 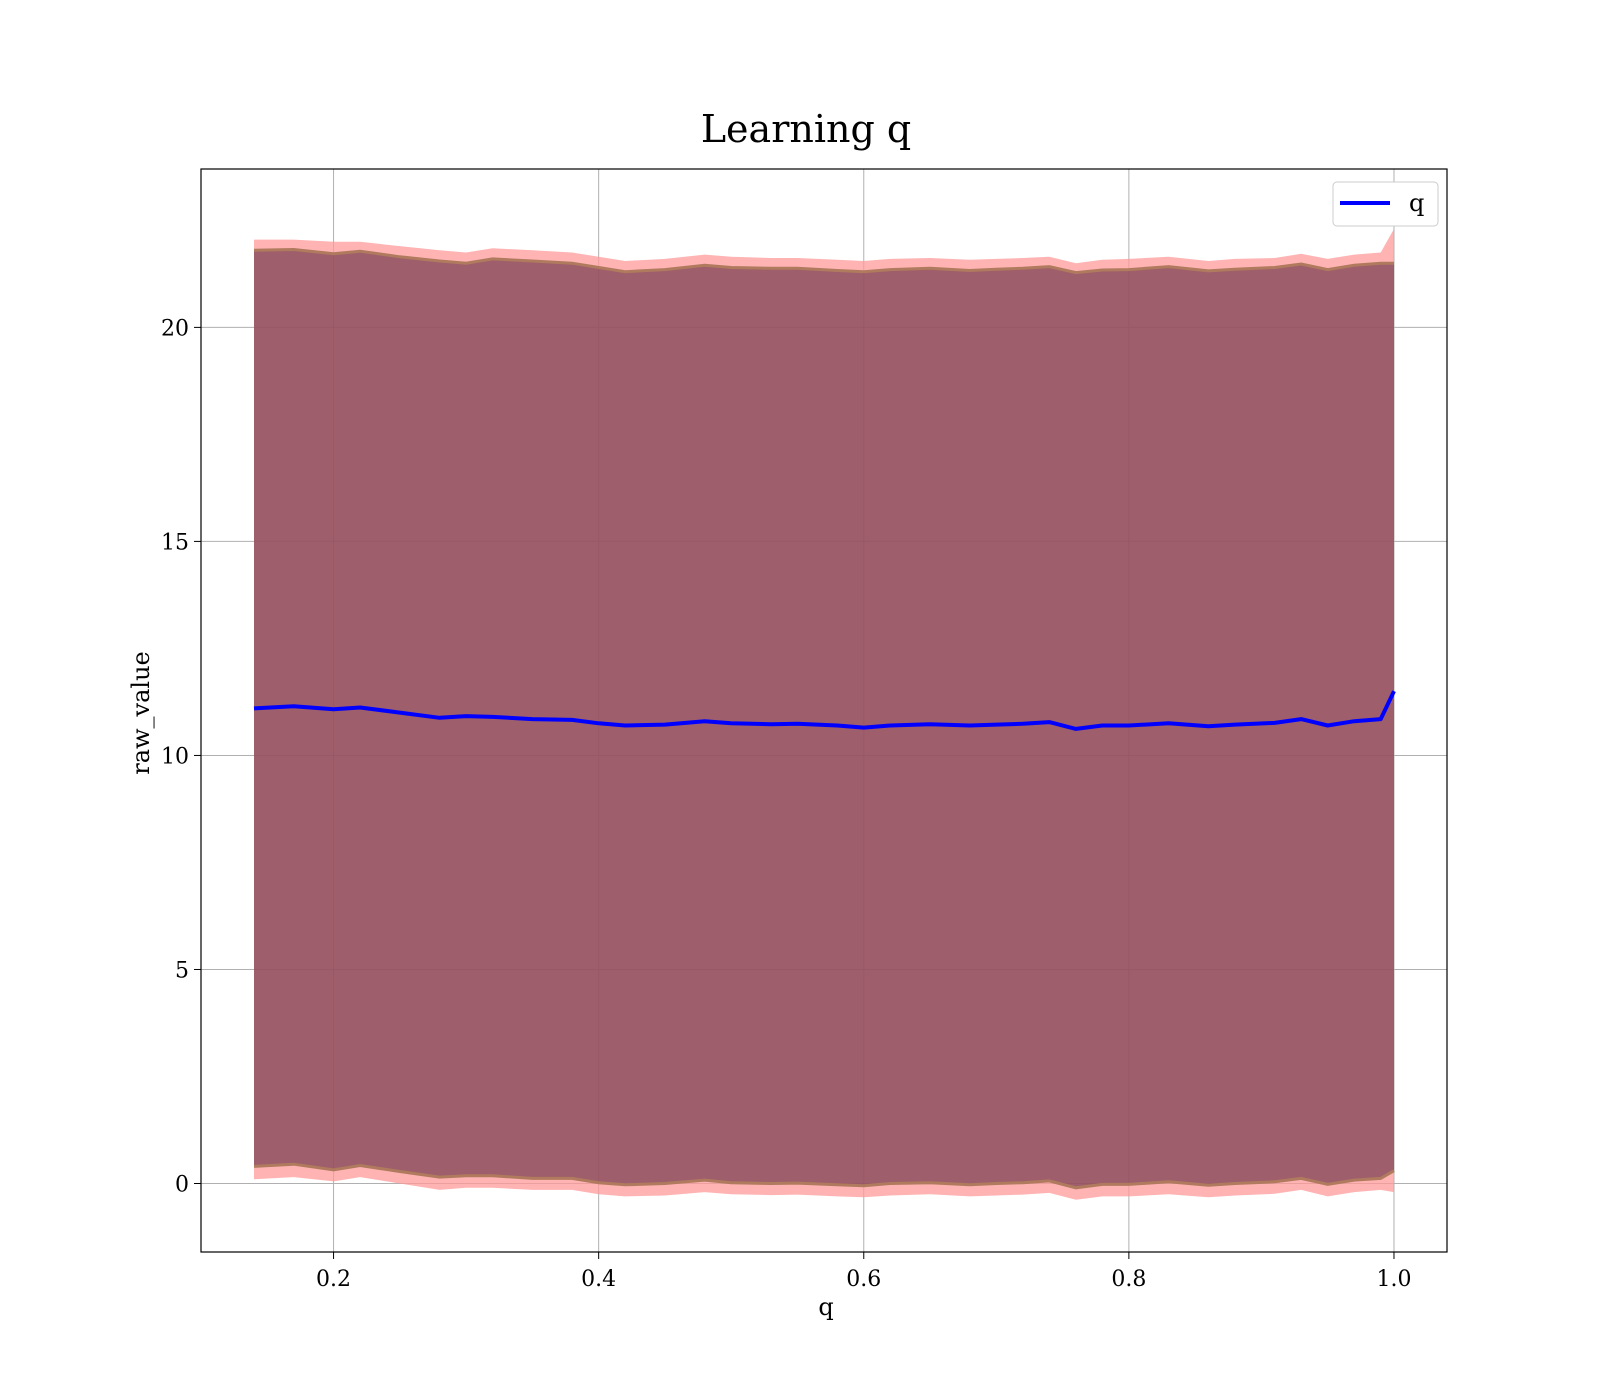 I want to click on y-axis-label: raw_value, so click(x=141, y=713).